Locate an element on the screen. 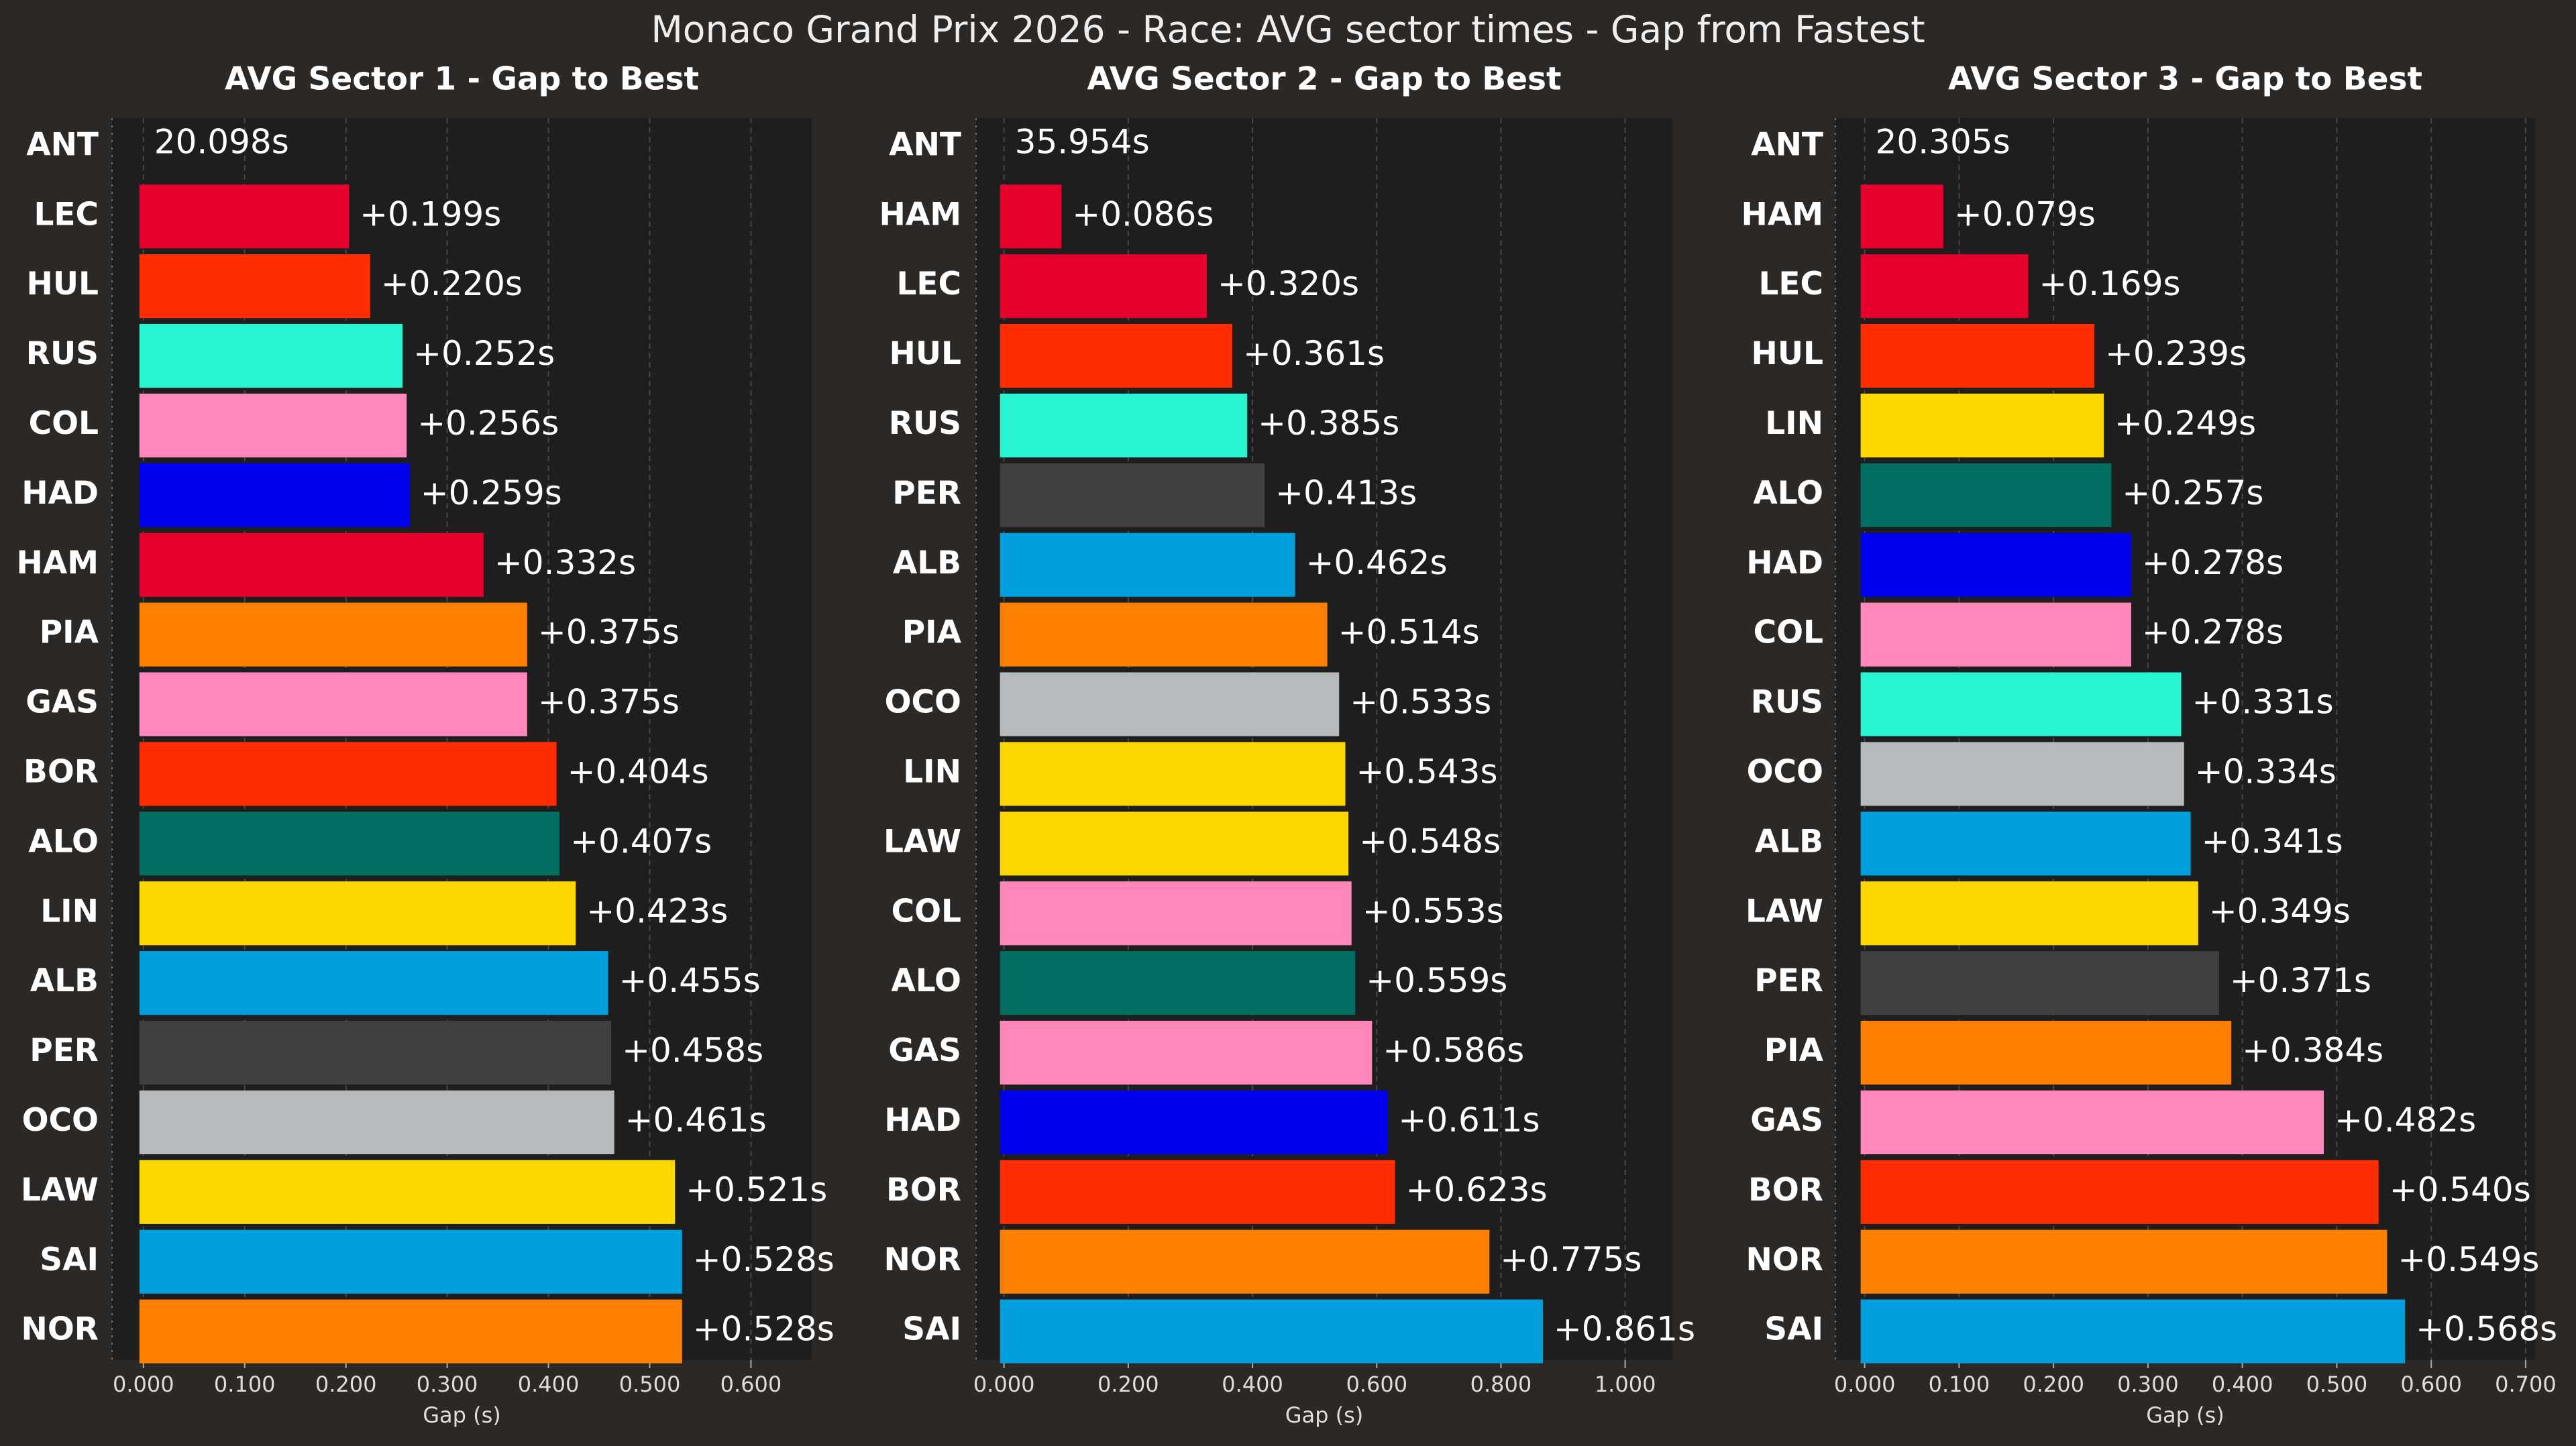 The width and height of the screenshot is (2576, 1446). x-tick-label: 0.800 is located at coordinates (1501, 1384).